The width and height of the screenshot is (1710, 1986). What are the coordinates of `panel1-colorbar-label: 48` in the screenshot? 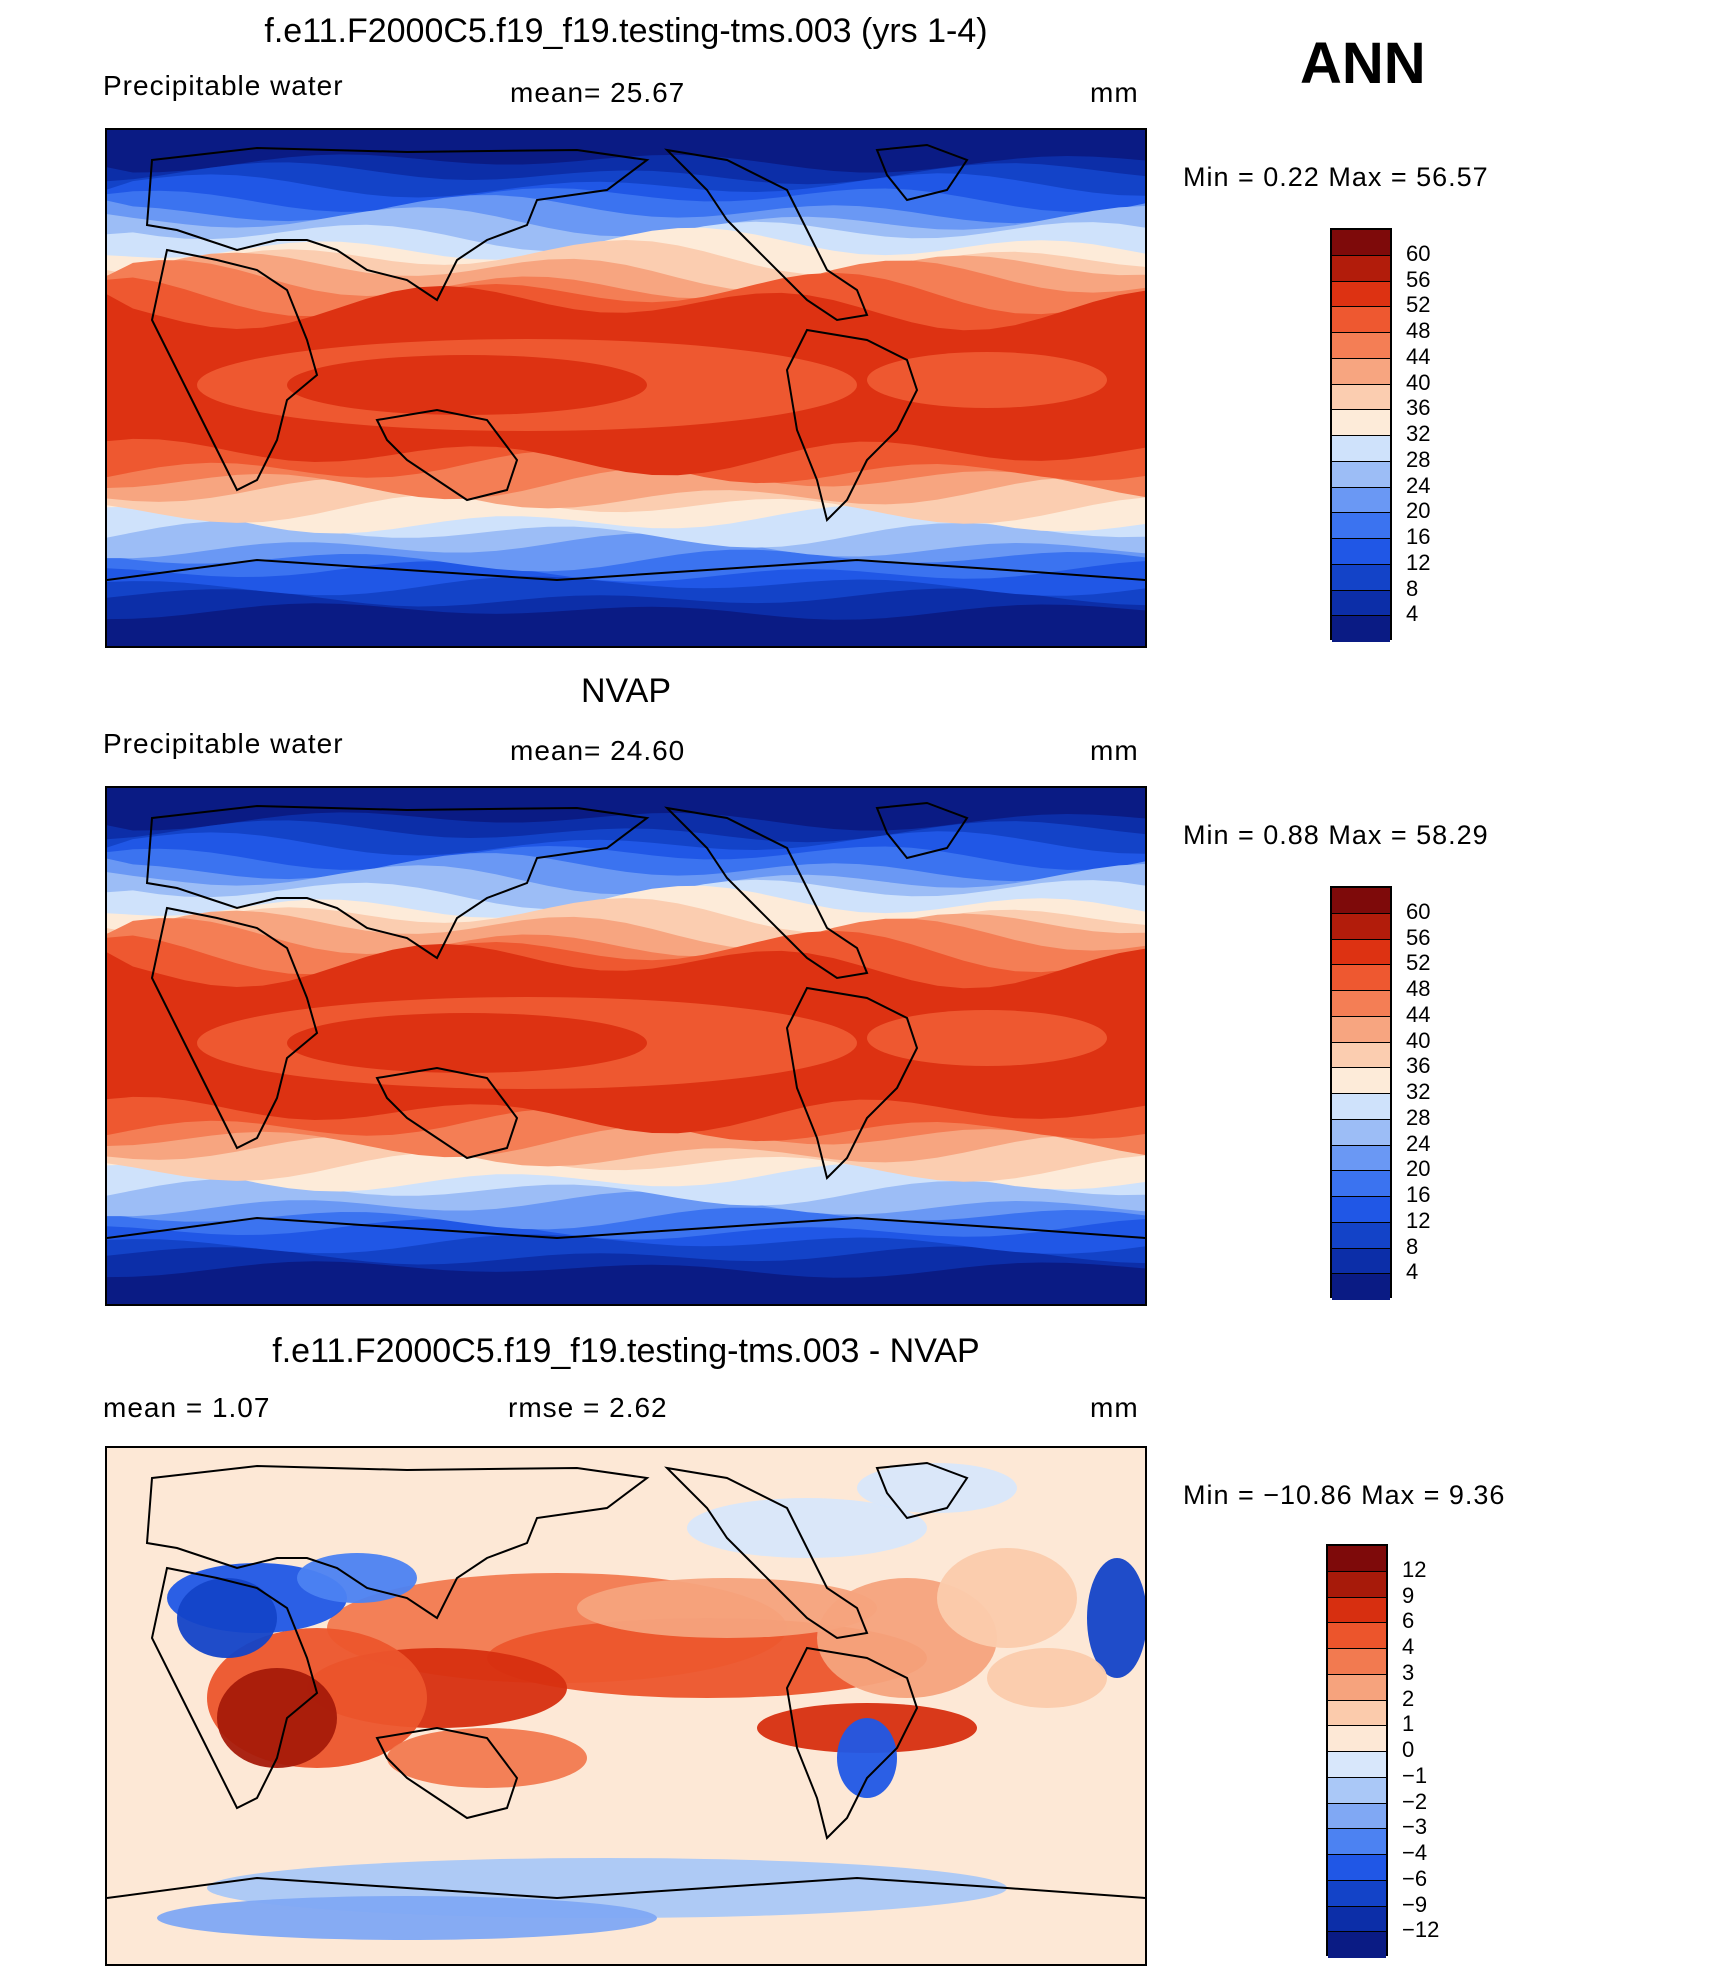 It's located at (1418, 330).